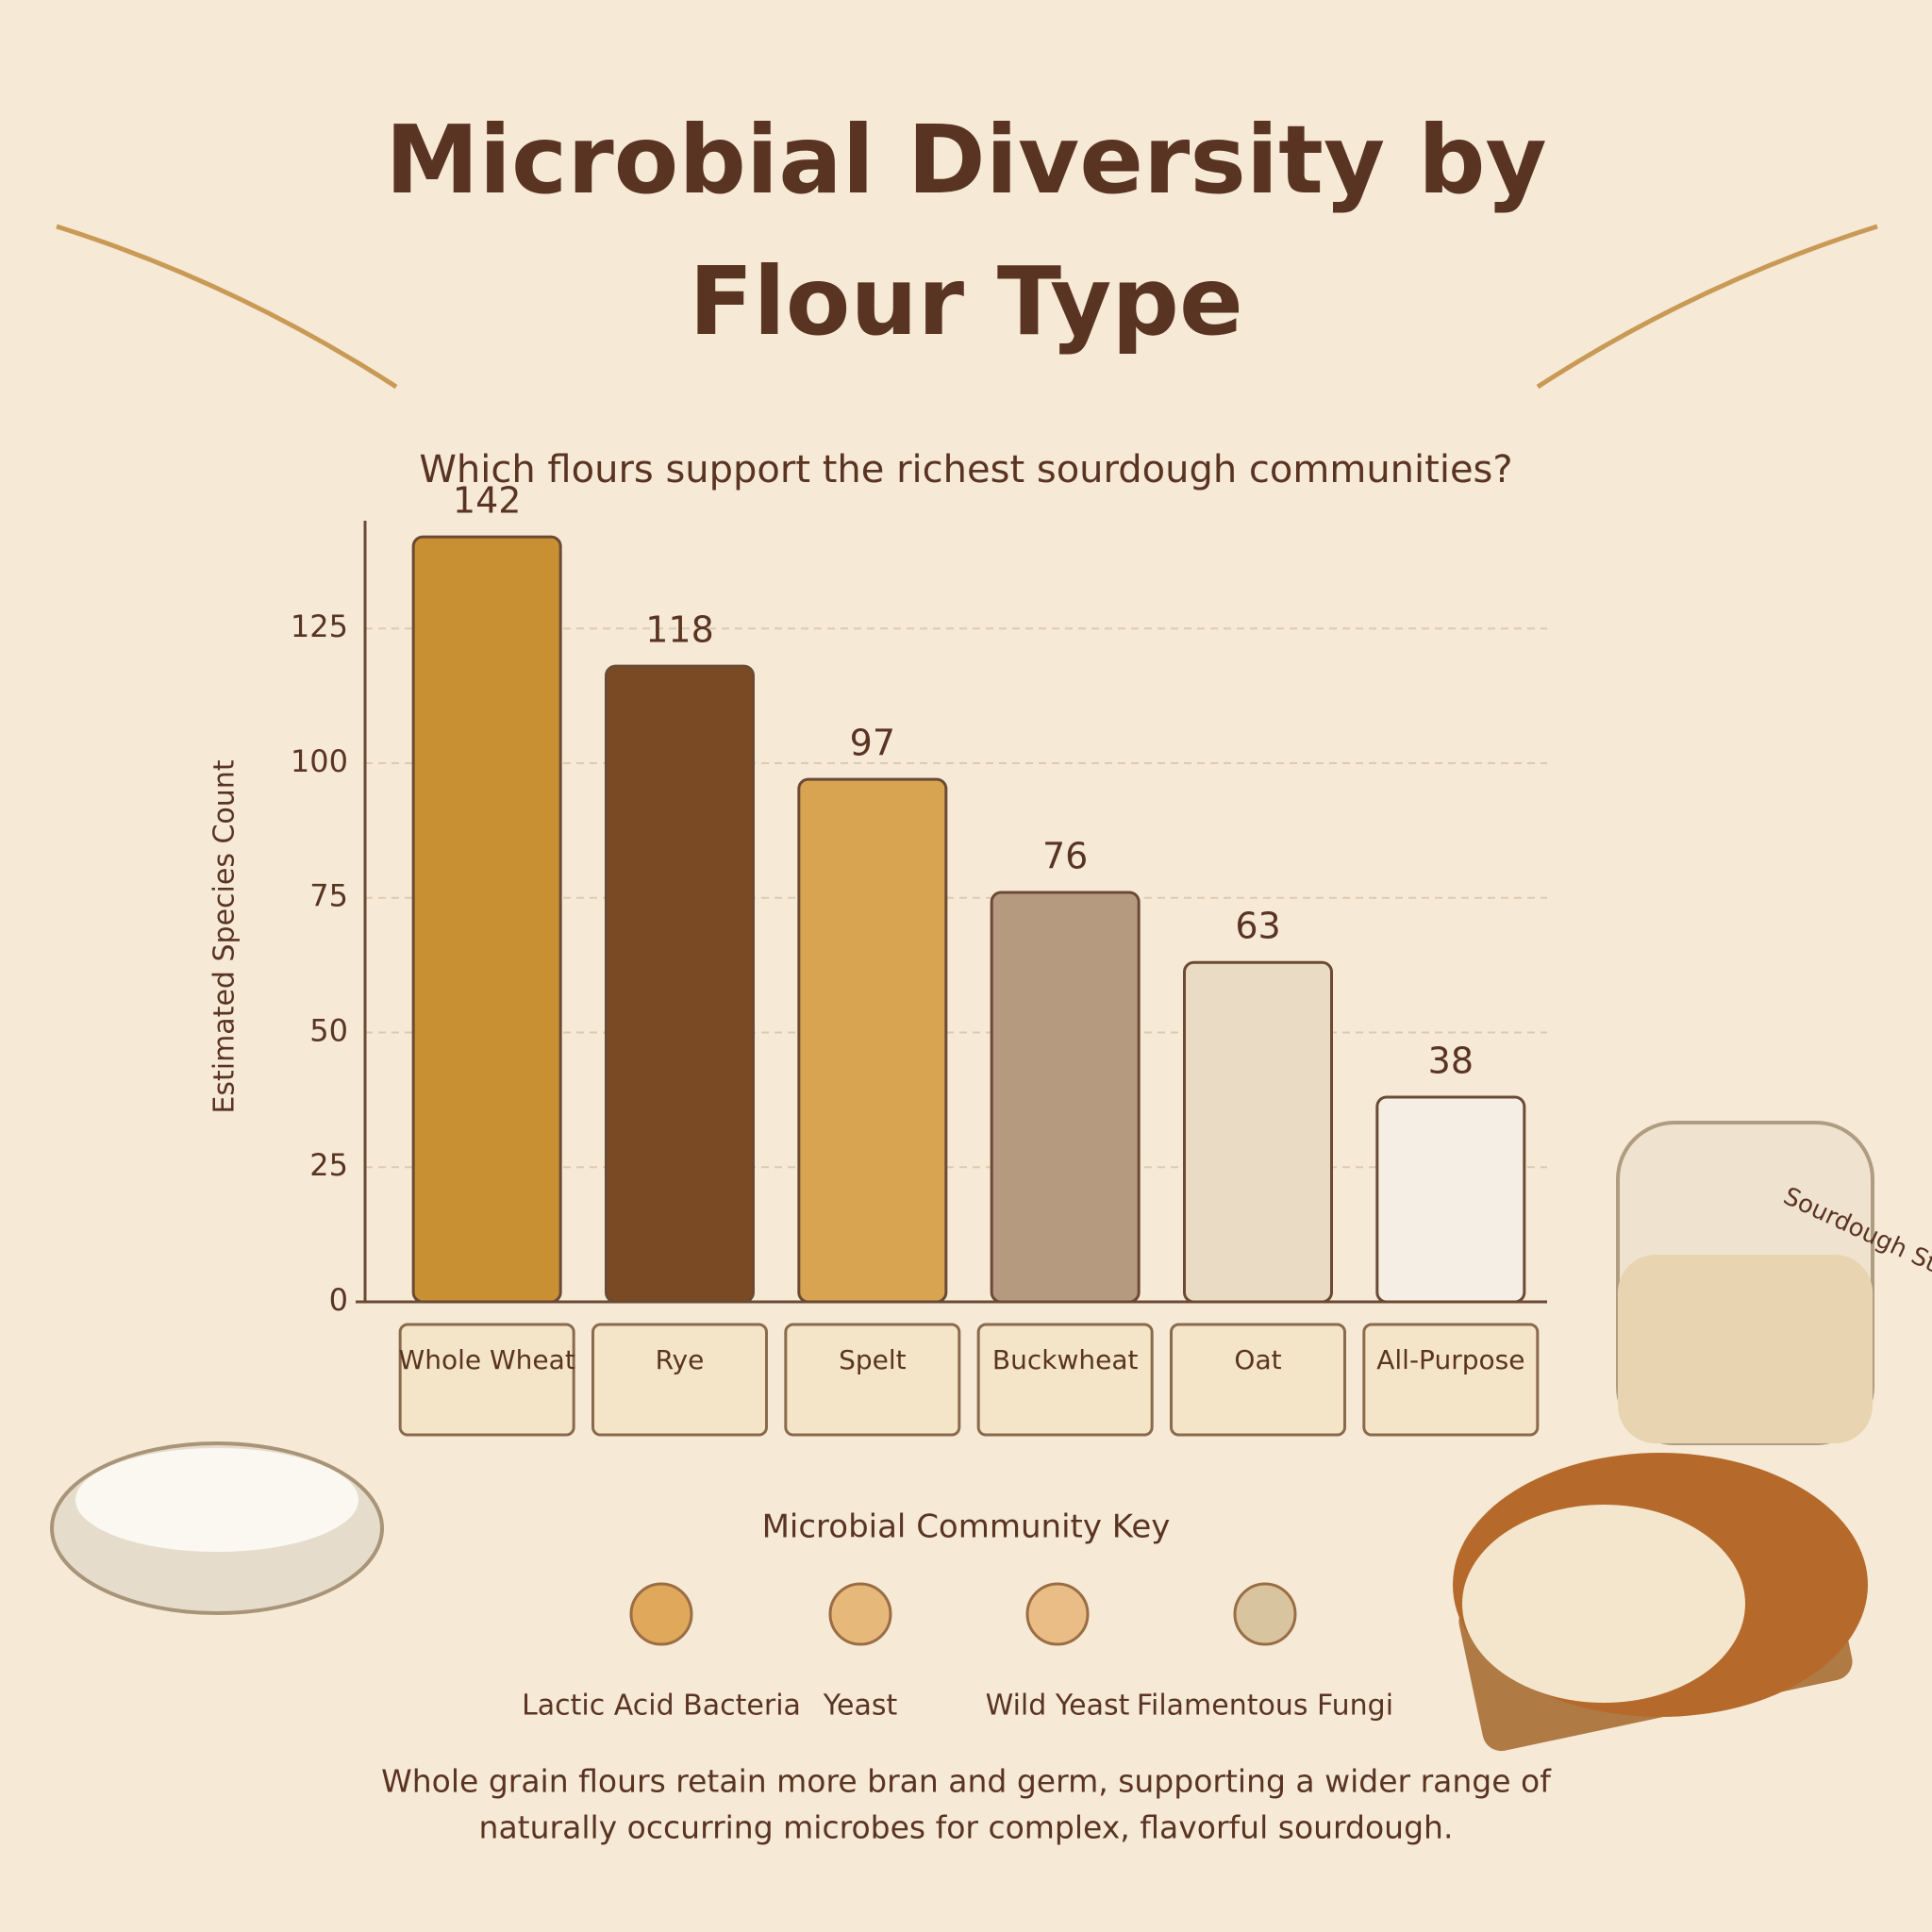 The image size is (1932, 1932). What do you see at coordinates (966, 231) in the screenshot?
I see `chart-title: Microbial Diversity by Flour Type` at bounding box center [966, 231].